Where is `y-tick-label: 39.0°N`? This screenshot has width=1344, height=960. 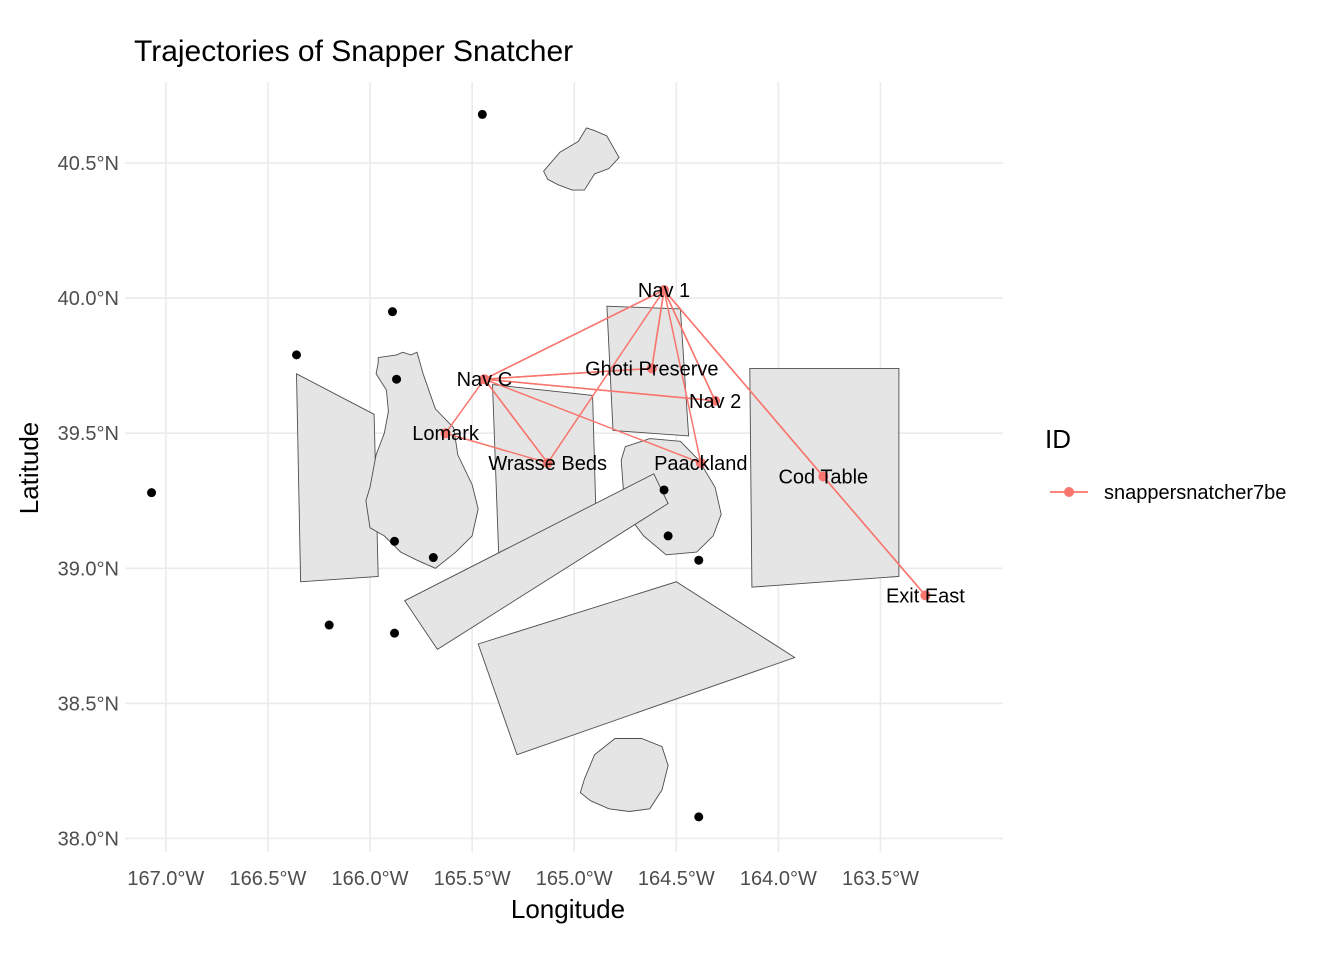
y-tick-label: 39.0°N is located at coordinates (88, 569).